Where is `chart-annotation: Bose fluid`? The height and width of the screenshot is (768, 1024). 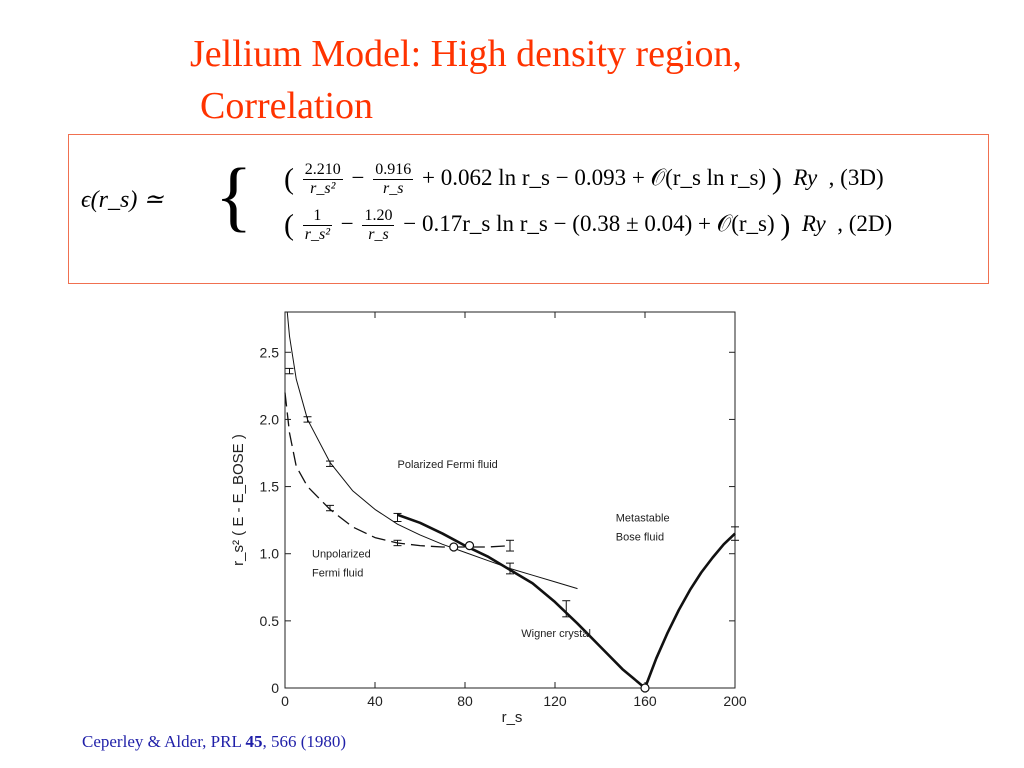 chart-annotation: Bose fluid is located at coordinates (640, 537).